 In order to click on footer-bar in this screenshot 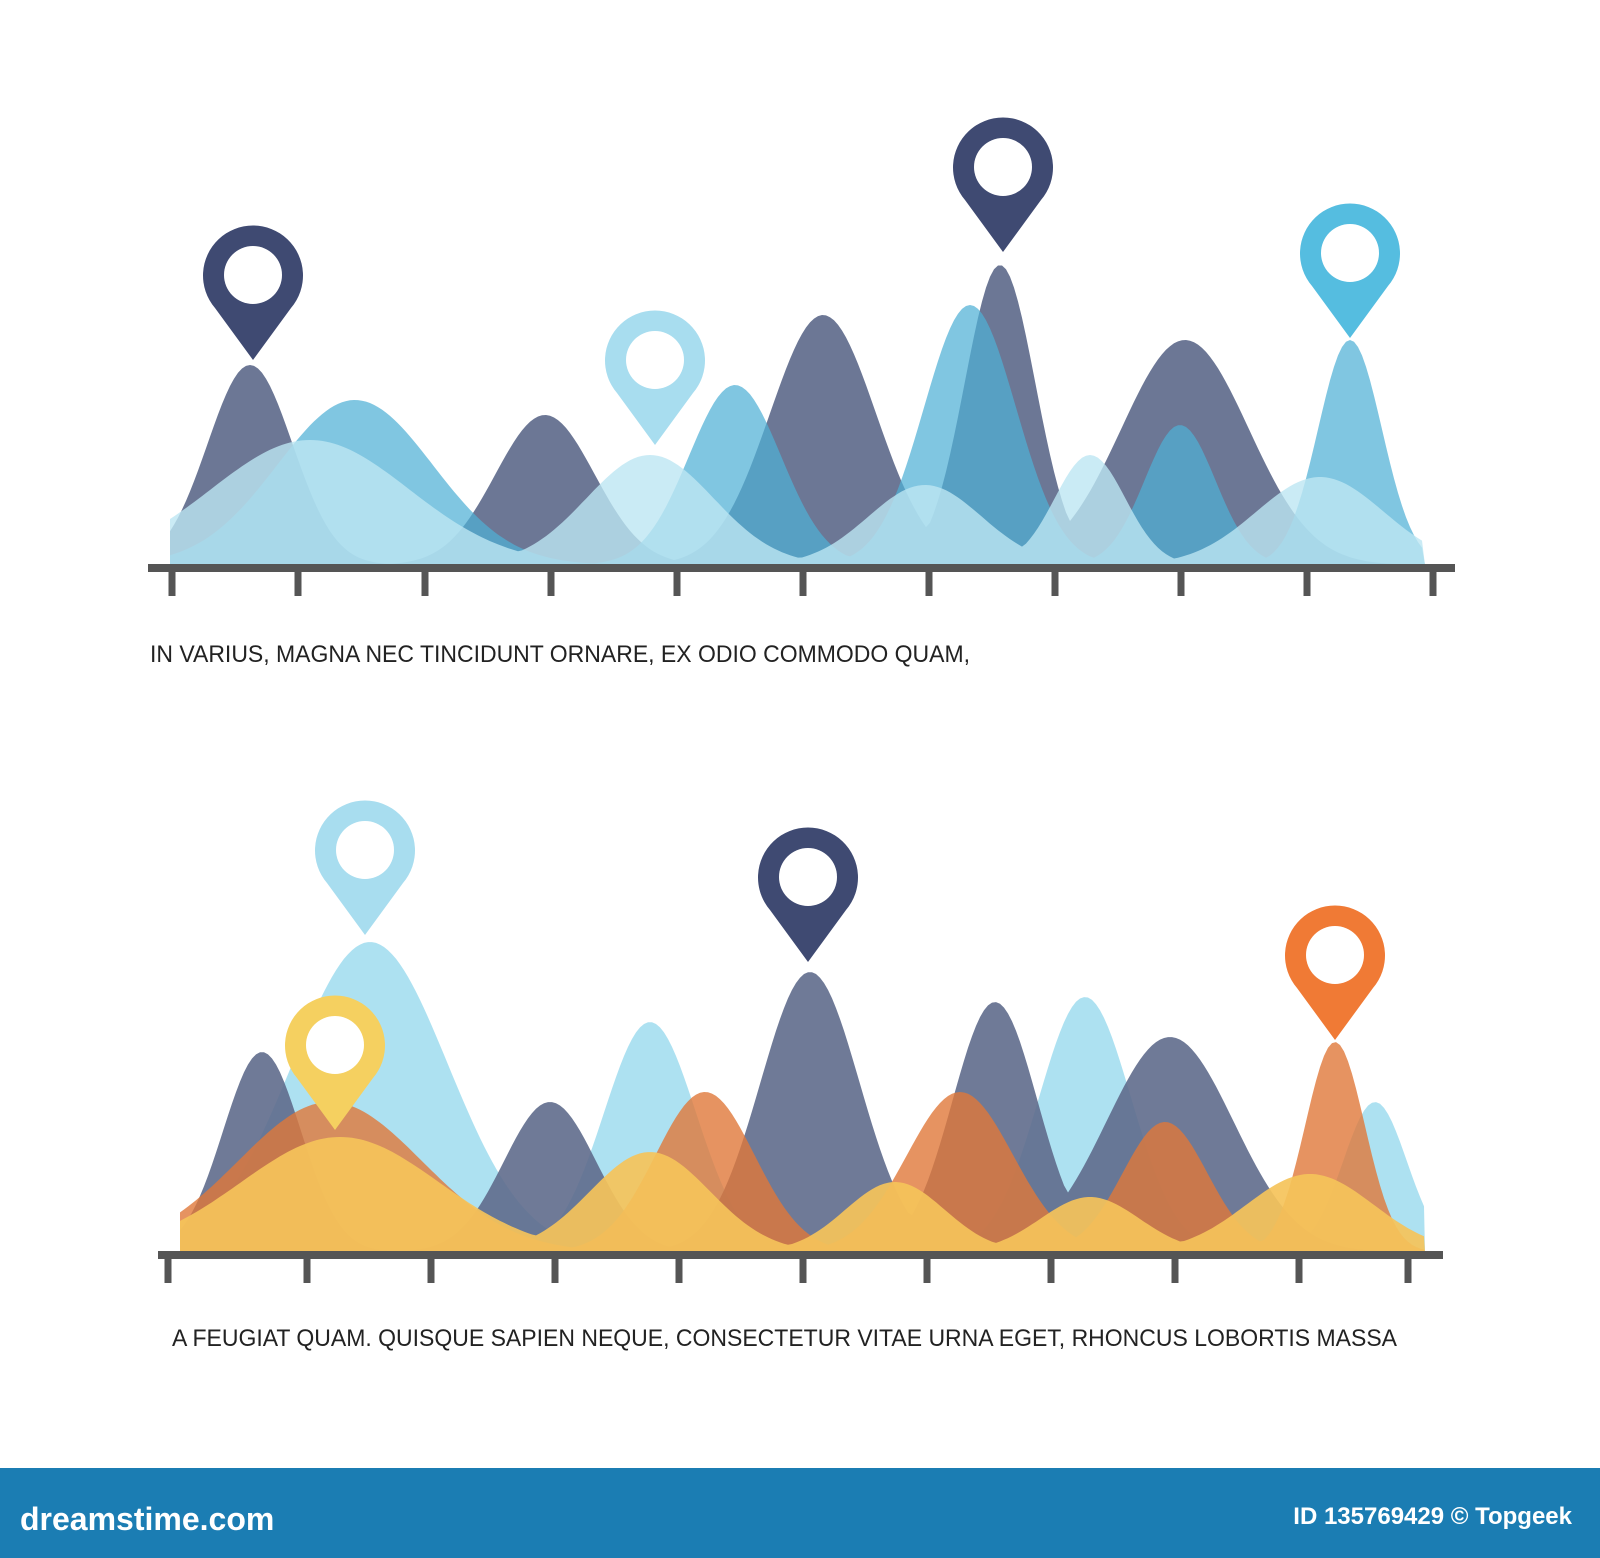, I will do `click(800, 1513)`.